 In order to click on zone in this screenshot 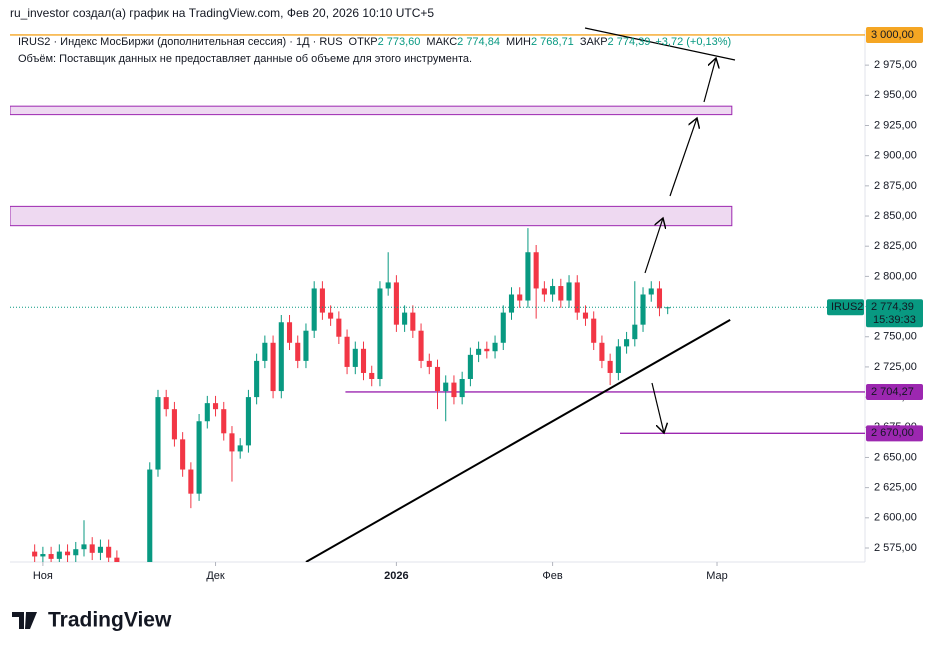, I will do `click(371, 110)`.